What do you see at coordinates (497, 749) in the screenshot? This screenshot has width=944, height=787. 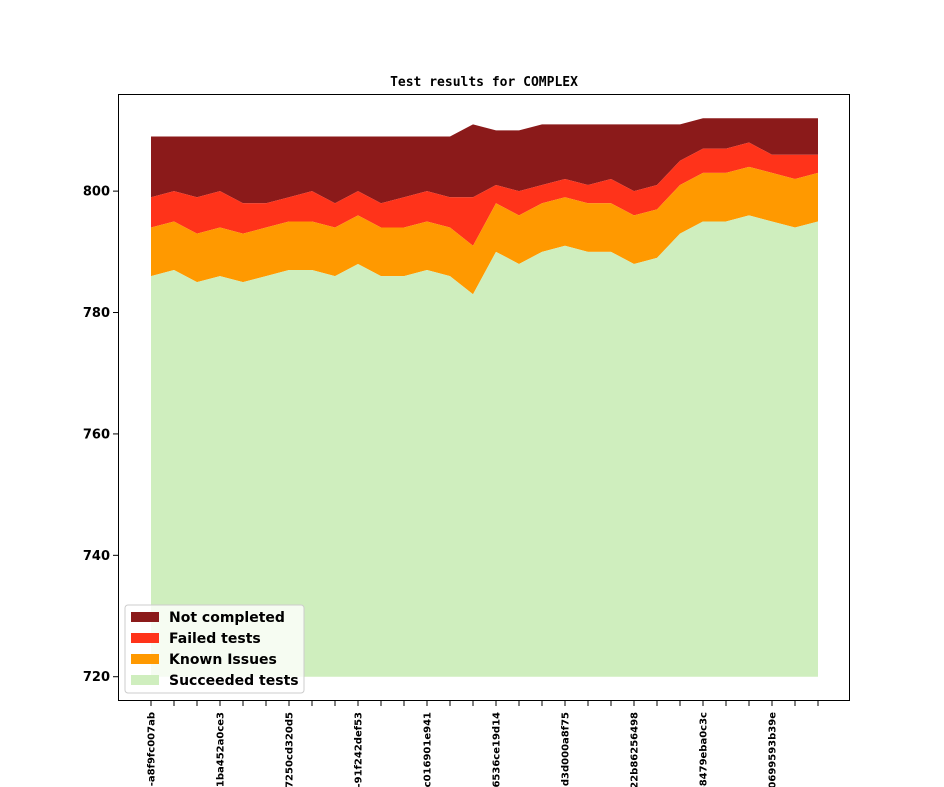 I see `x-tick-label: 6536ce19d14` at bounding box center [497, 749].